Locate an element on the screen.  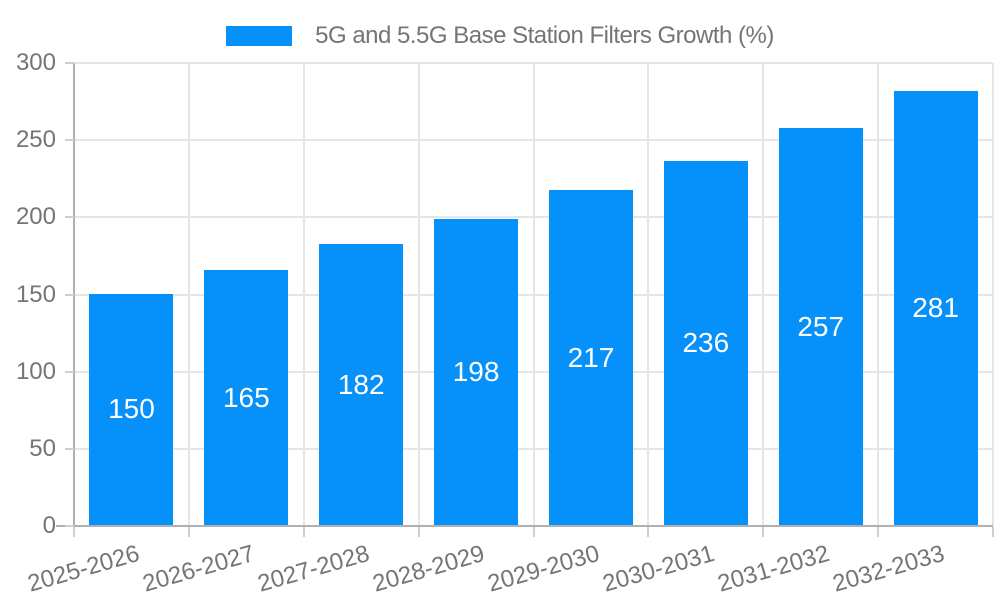
bar: 257 is located at coordinates (820, 326).